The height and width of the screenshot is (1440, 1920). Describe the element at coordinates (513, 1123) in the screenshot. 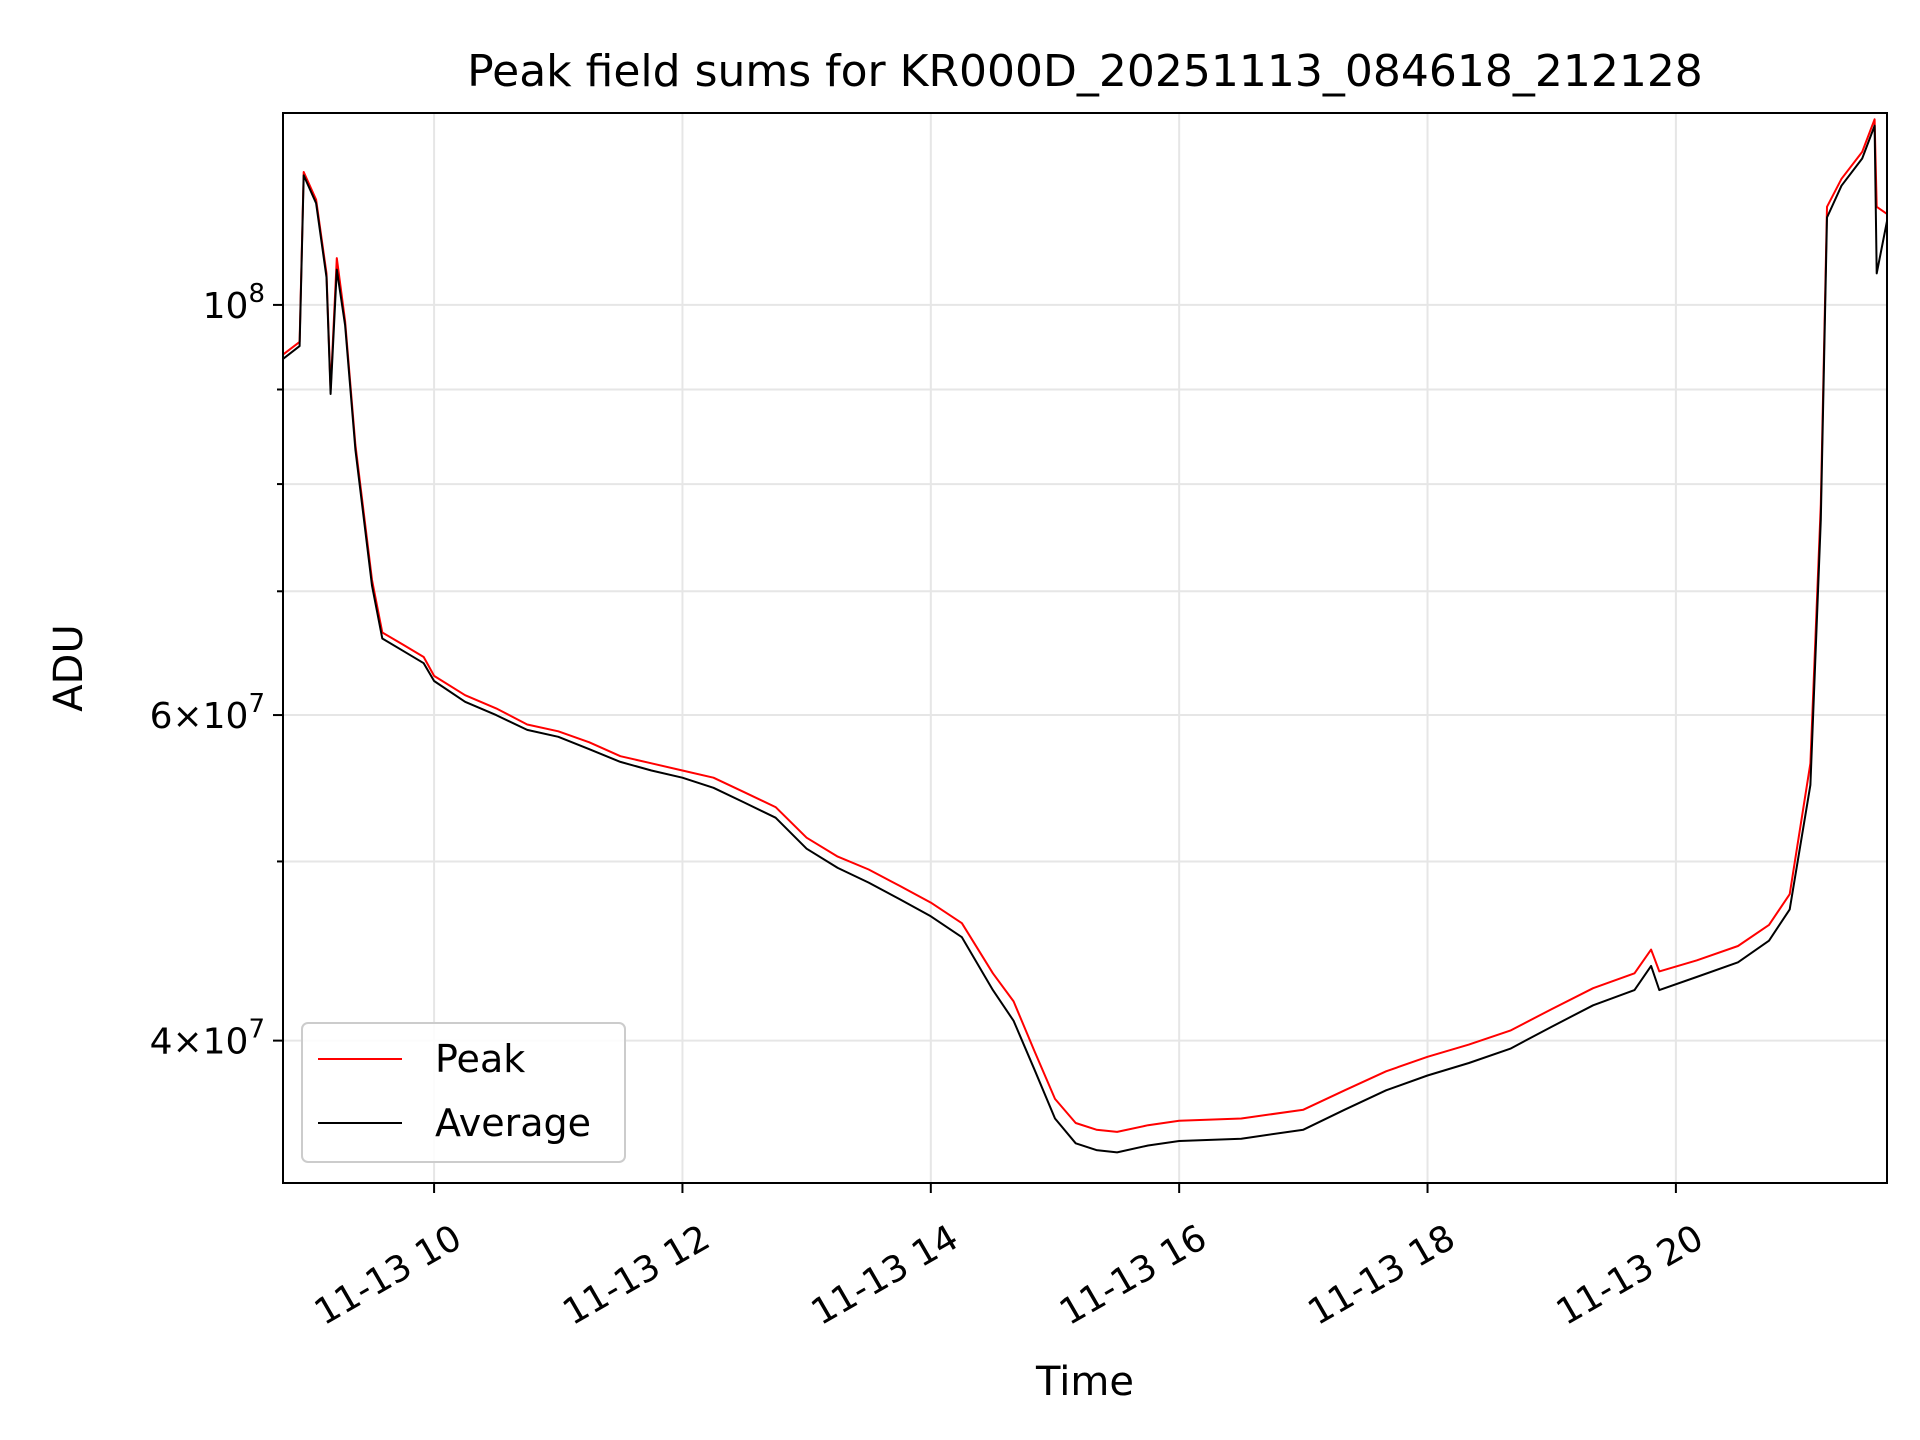

I see `legend-label-average: Average` at that location.